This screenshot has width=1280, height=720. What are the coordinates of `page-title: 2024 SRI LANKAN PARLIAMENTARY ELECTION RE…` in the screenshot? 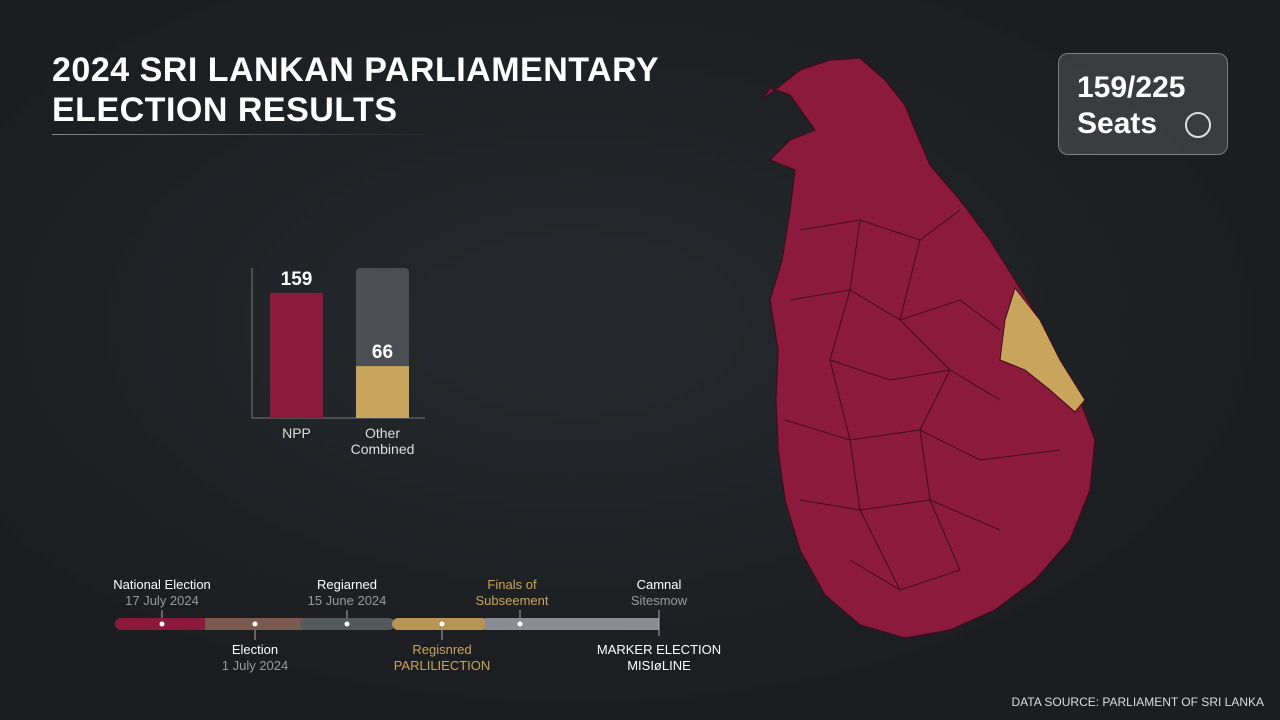 It's located at (356, 90).